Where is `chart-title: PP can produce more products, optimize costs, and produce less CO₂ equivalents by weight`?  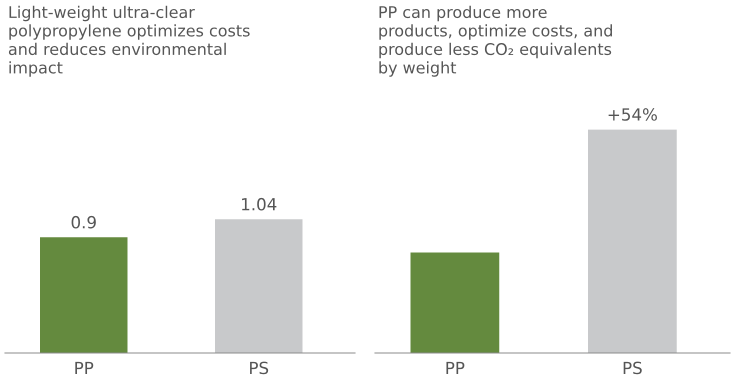
chart-title: PP can produce more products, optimize costs, and produce less CO₂ equivalents by weight is located at coordinates (495, 41).